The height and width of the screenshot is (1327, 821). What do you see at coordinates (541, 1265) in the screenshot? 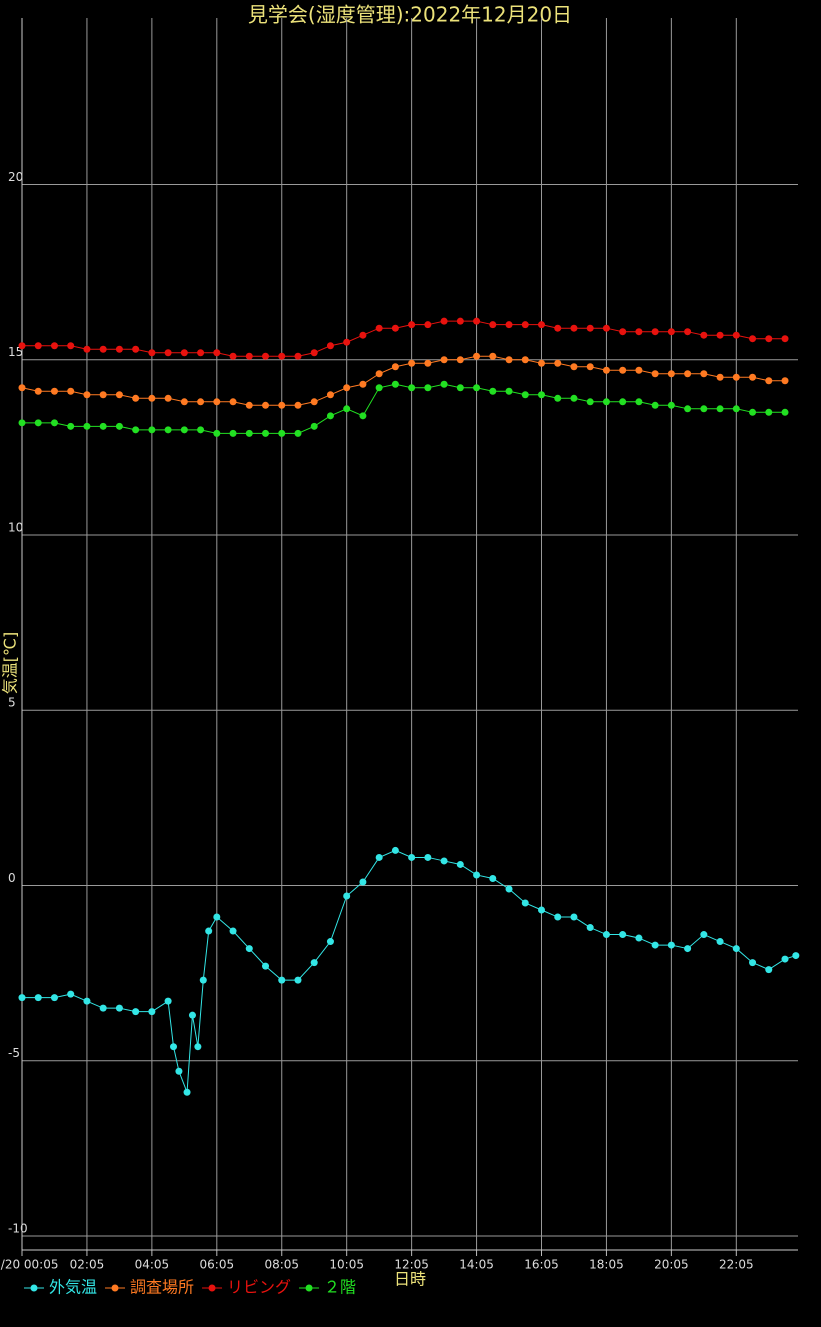
I see `x-tick-label: 16:05` at bounding box center [541, 1265].